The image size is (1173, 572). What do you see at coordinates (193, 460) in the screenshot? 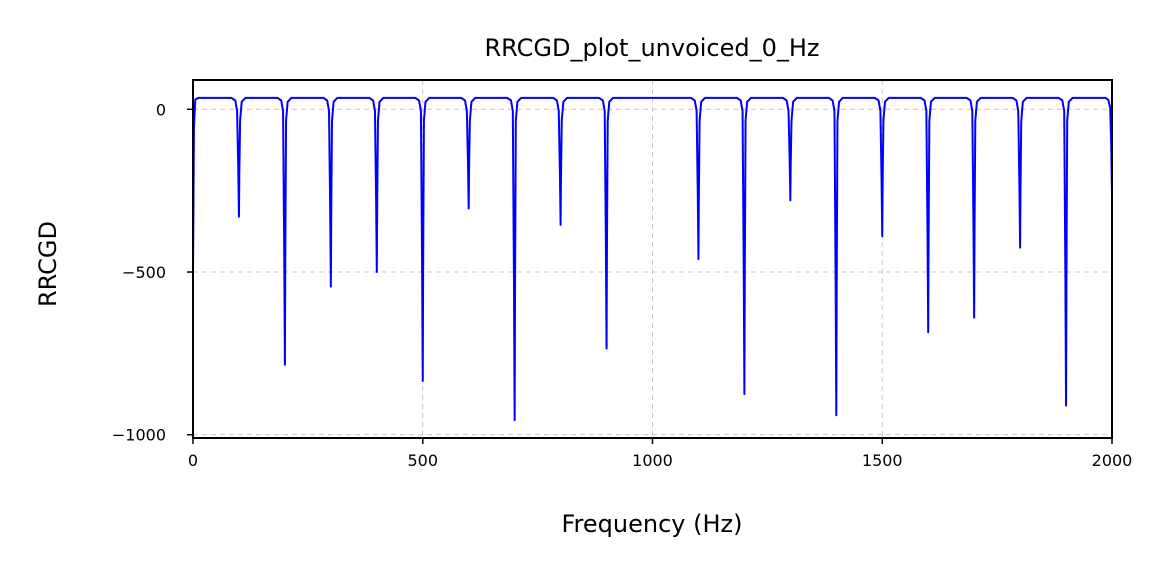
I see `x-tick-label: 0` at bounding box center [193, 460].